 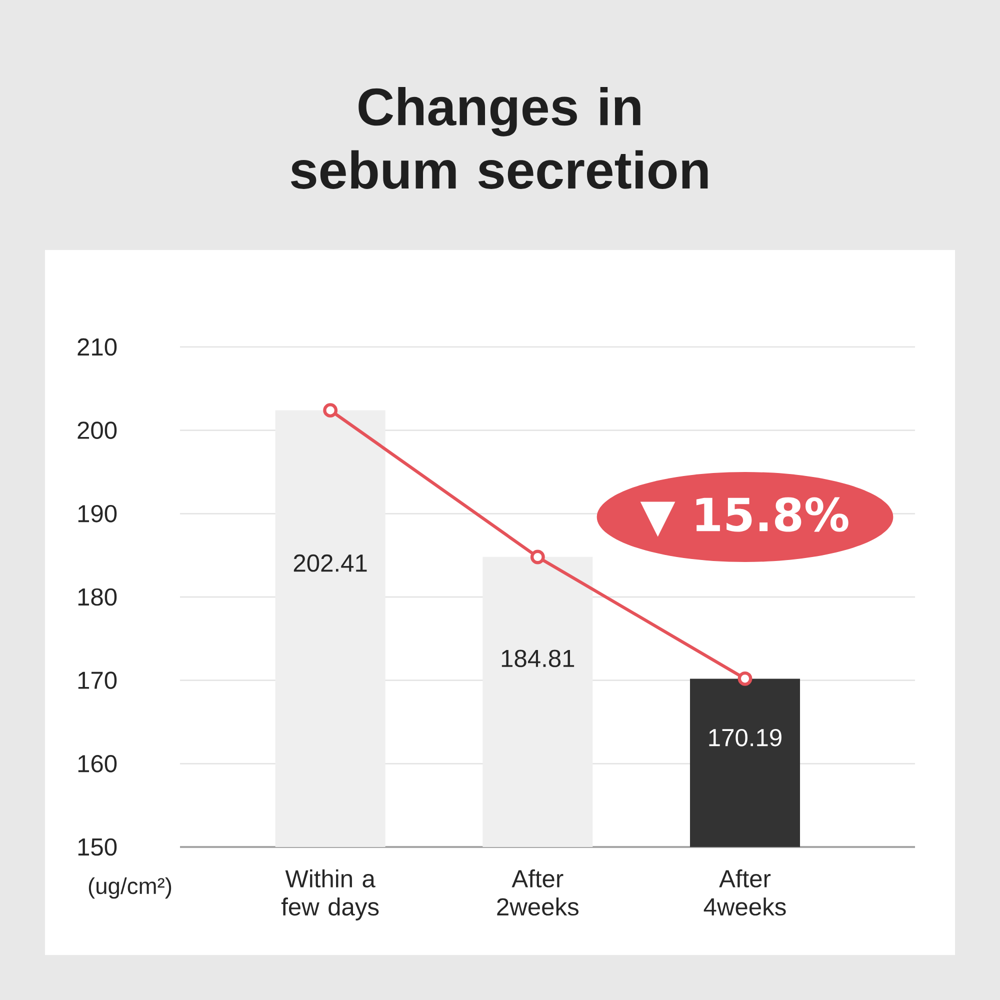 What do you see at coordinates (537, 892) in the screenshot?
I see `x-tick-label: After 2weeks` at bounding box center [537, 892].